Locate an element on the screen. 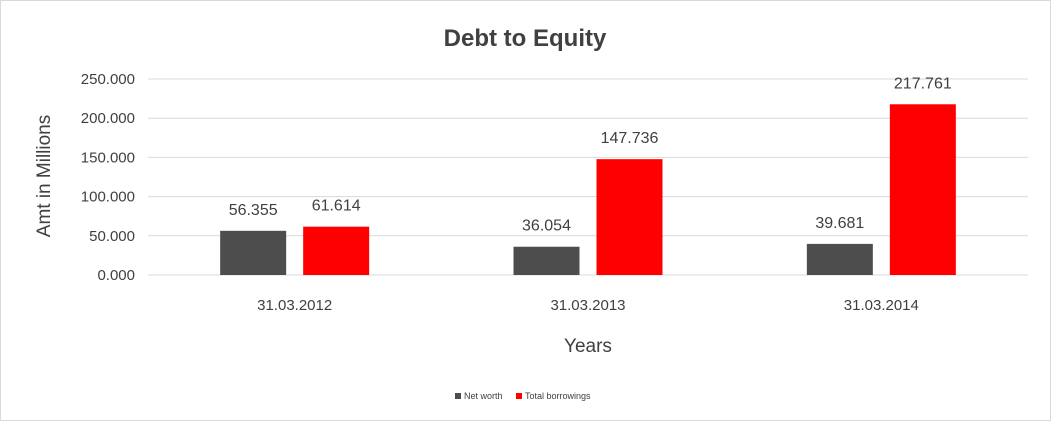 The image size is (1051, 425). y-tick-label: 250.000 is located at coordinates (108, 79).